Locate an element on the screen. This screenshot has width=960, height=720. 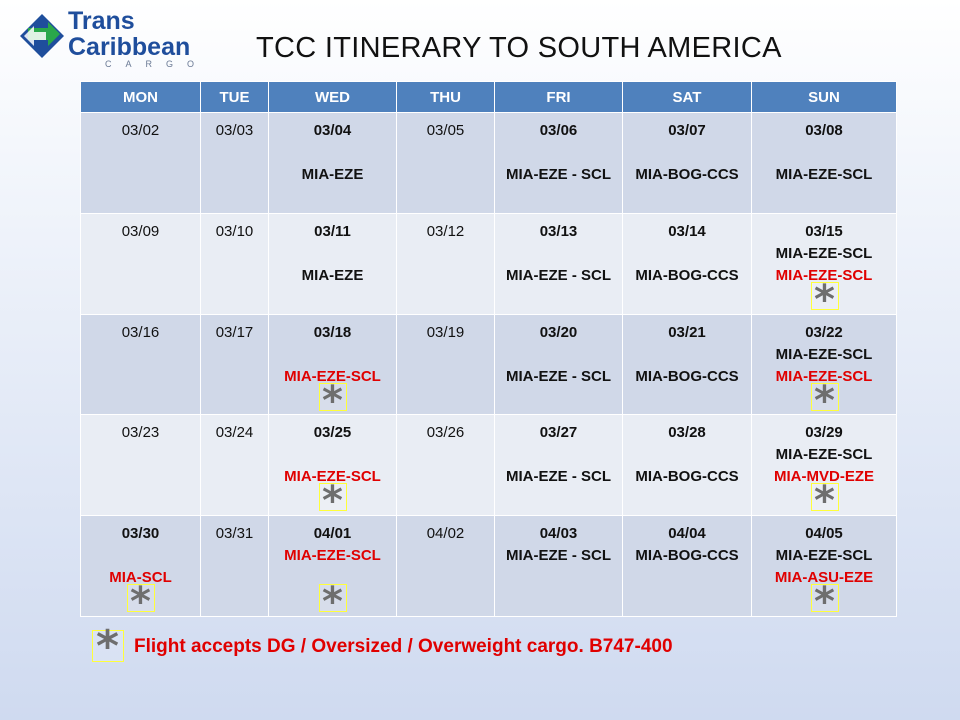
day-cell: 03/28 MIA-BOG-CCS is located at coordinates (687, 465).